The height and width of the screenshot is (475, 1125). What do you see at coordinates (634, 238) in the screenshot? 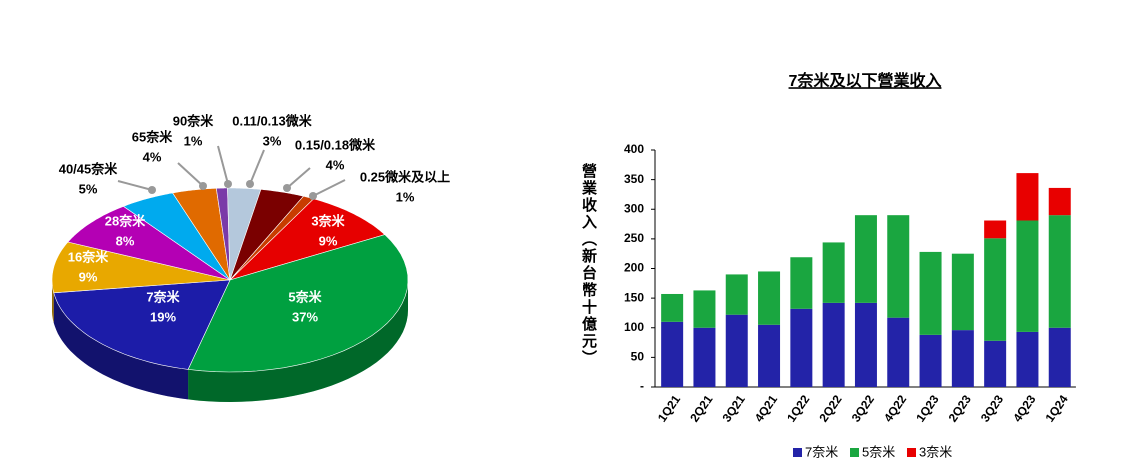
I see `y-tick-label: 250` at bounding box center [634, 238].